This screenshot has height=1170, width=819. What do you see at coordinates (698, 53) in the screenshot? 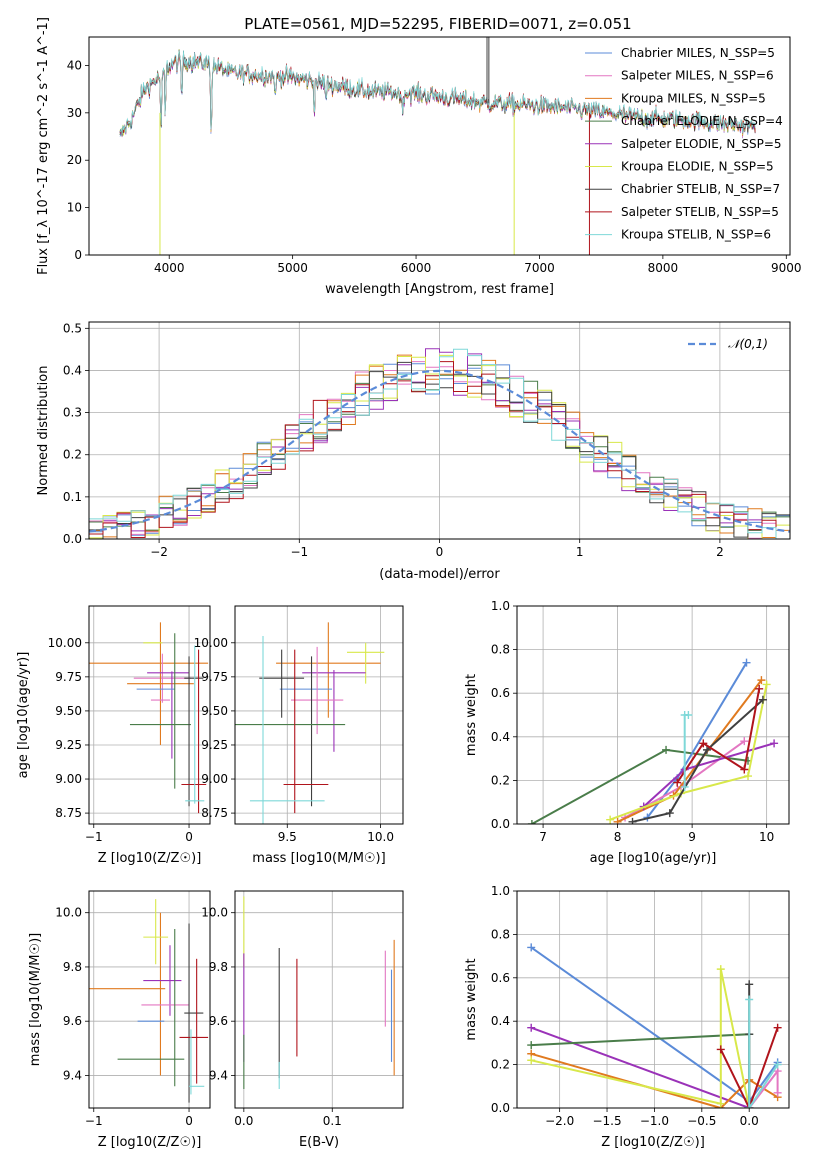
I see `legend-label: Chabrier MILES, N_SSP=5` at bounding box center [698, 53].